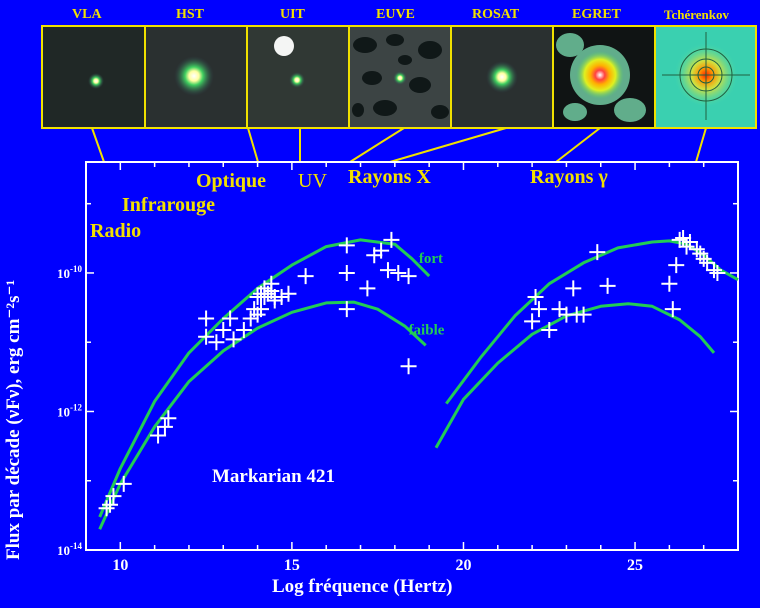  I want to click on telescope-label-hst: HST, so click(190, 14).